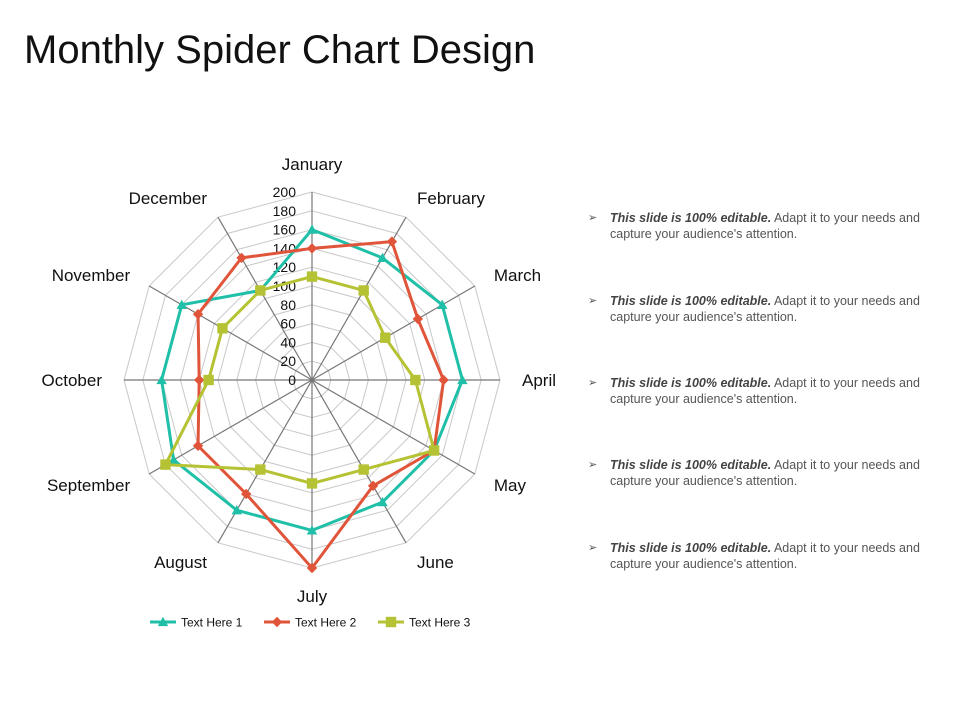 The width and height of the screenshot is (960, 720). What do you see at coordinates (285, 230) in the screenshot?
I see `tick-label: 160` at bounding box center [285, 230].